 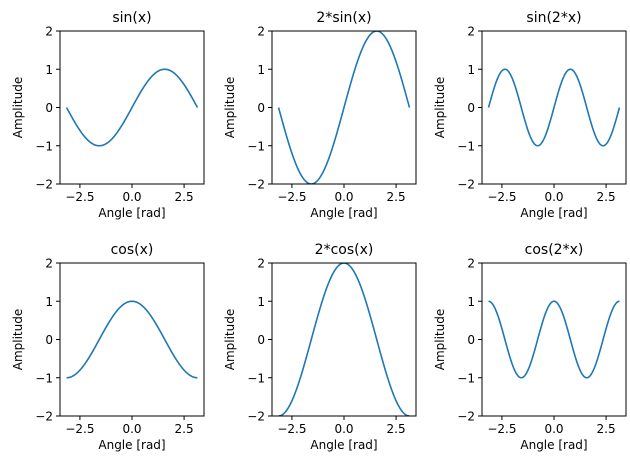 I want to click on subplot-title: 2*sin(x), so click(x=343, y=18).